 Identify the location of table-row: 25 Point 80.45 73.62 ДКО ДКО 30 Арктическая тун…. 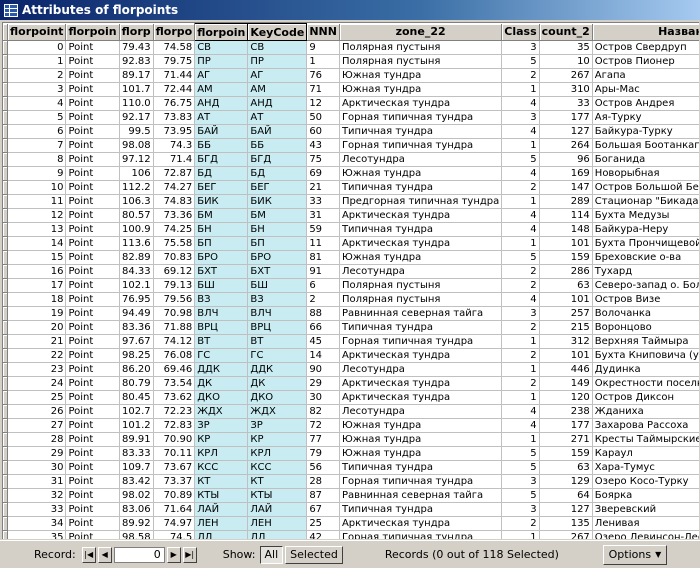
(351, 397).